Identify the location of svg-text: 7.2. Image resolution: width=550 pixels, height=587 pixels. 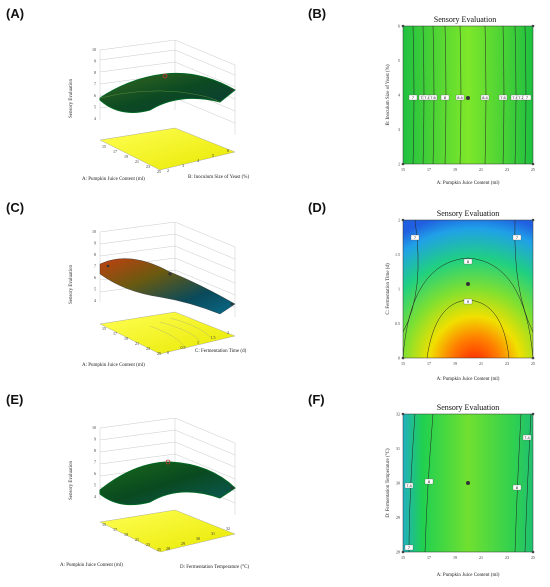
(521, 97).